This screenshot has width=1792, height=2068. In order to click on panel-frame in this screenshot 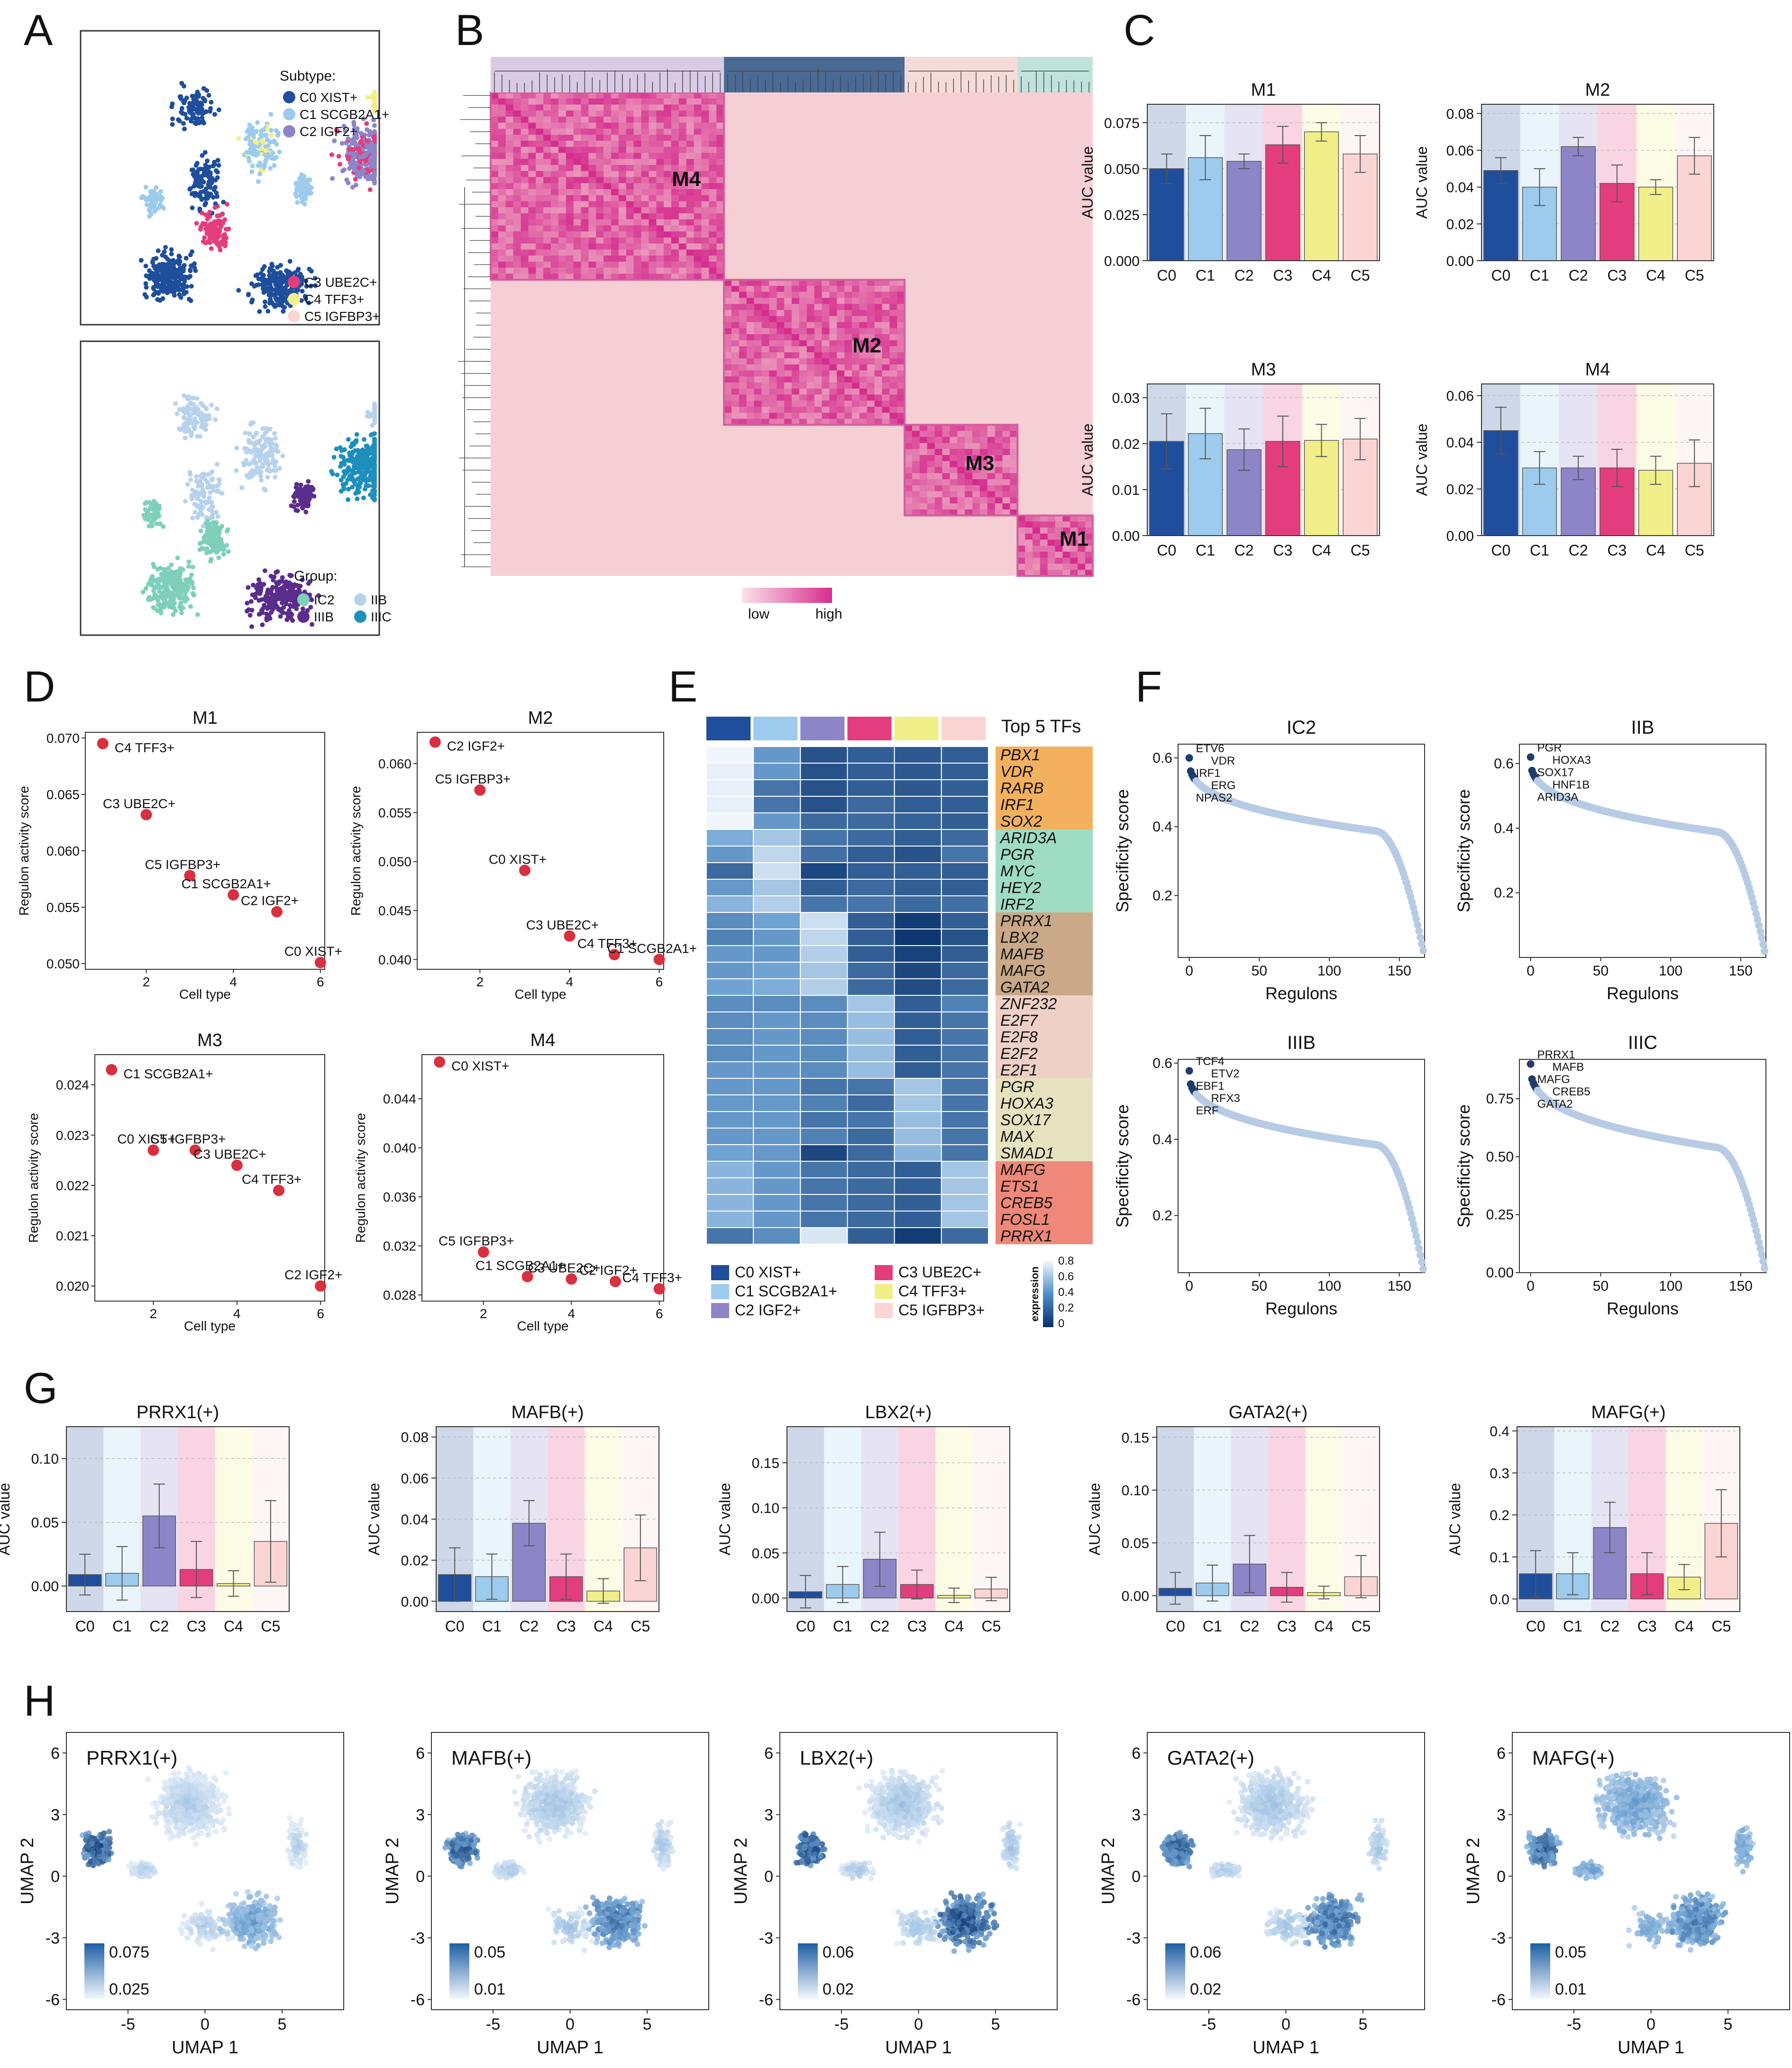, I will do `click(230, 178)`.